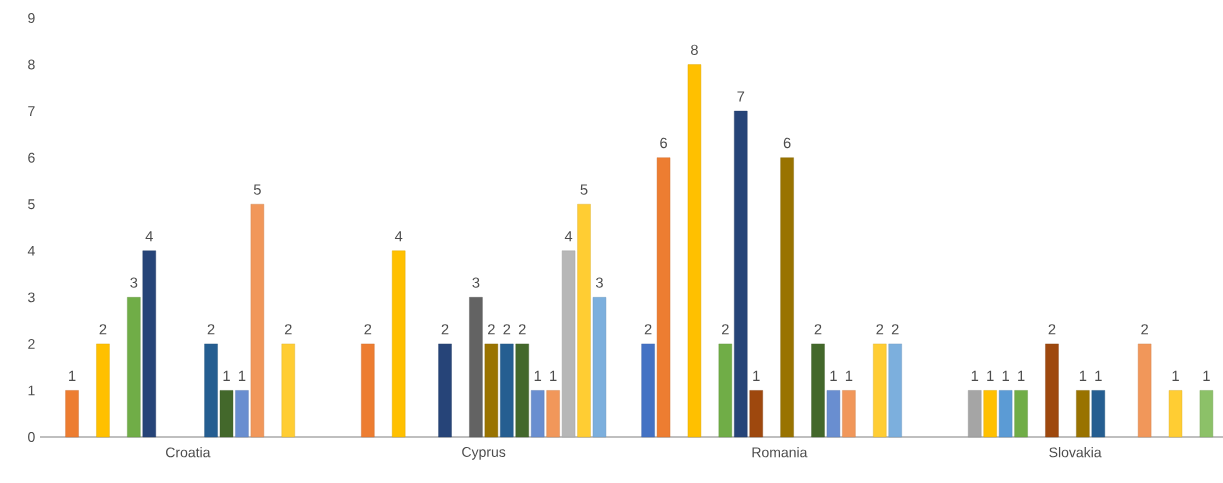 The width and height of the screenshot is (1223, 483). What do you see at coordinates (31, 437) in the screenshot?
I see `y-tick-label: 0` at bounding box center [31, 437].